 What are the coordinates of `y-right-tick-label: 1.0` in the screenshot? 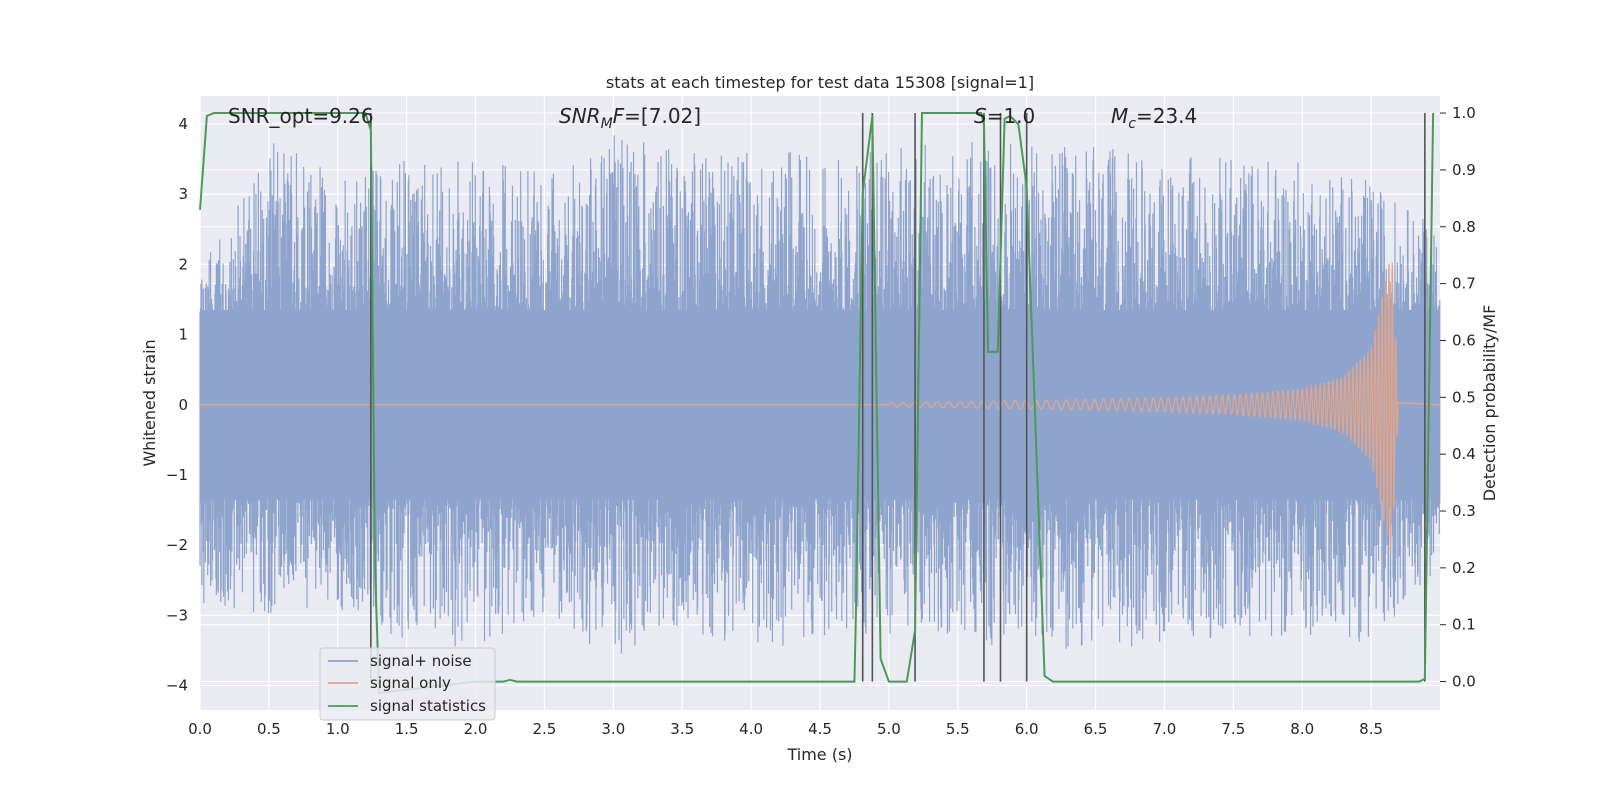 It's located at (1464, 113).